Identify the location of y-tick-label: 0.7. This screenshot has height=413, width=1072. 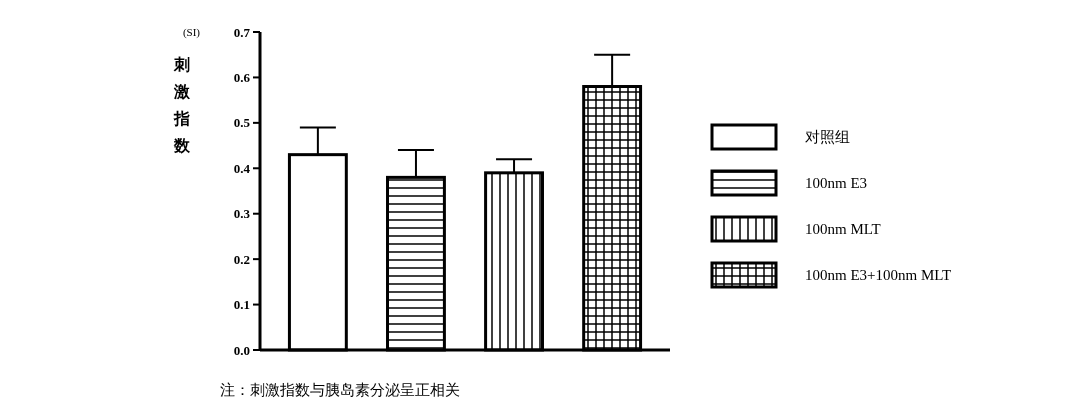
(242, 32).